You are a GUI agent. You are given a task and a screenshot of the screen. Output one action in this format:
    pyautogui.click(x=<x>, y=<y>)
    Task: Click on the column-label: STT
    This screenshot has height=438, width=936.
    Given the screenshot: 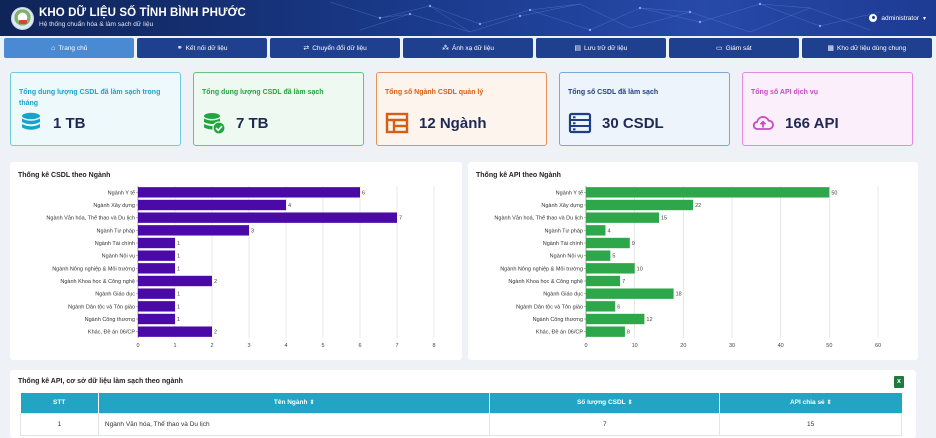 What is the action you would take?
    pyautogui.click(x=59, y=403)
    